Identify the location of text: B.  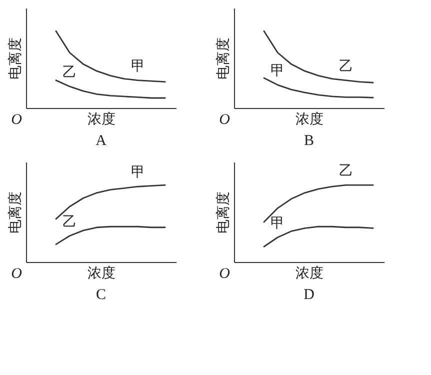
(309, 141).